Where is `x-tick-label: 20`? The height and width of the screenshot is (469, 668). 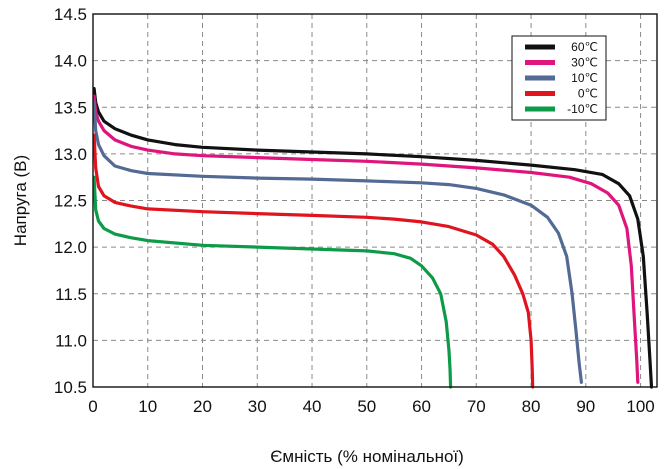 x-tick-label: 20 is located at coordinates (202, 406).